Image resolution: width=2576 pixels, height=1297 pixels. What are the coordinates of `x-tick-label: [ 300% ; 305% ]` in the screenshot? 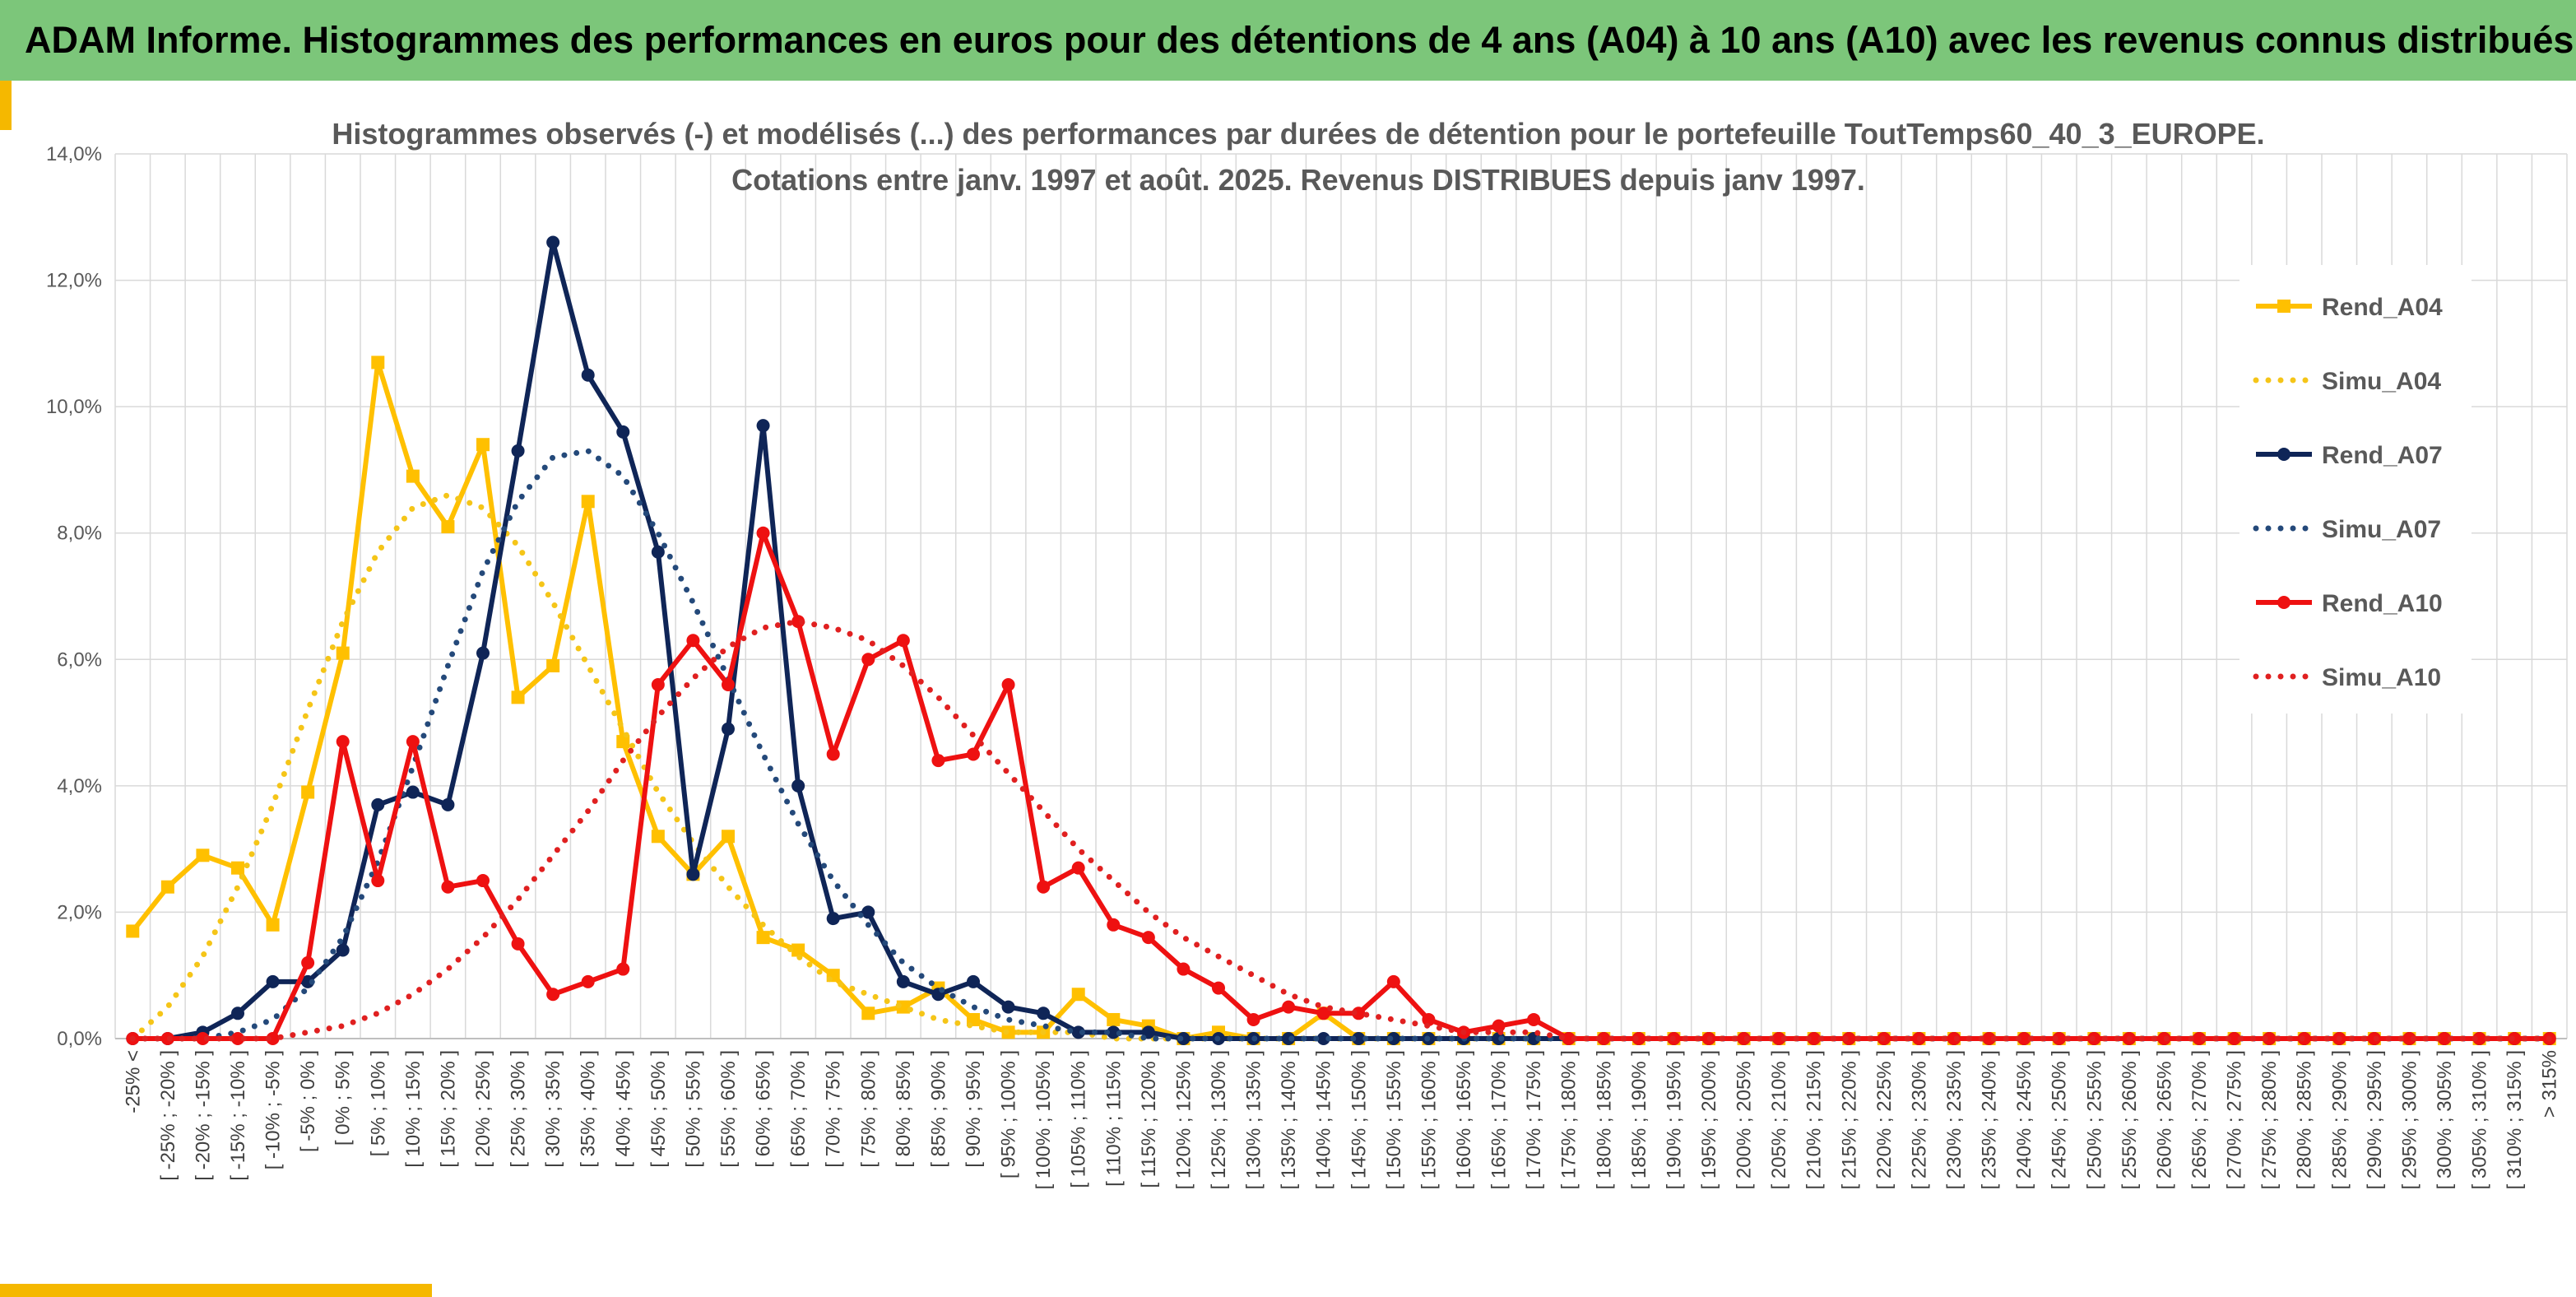 It's located at (2445, 1119).